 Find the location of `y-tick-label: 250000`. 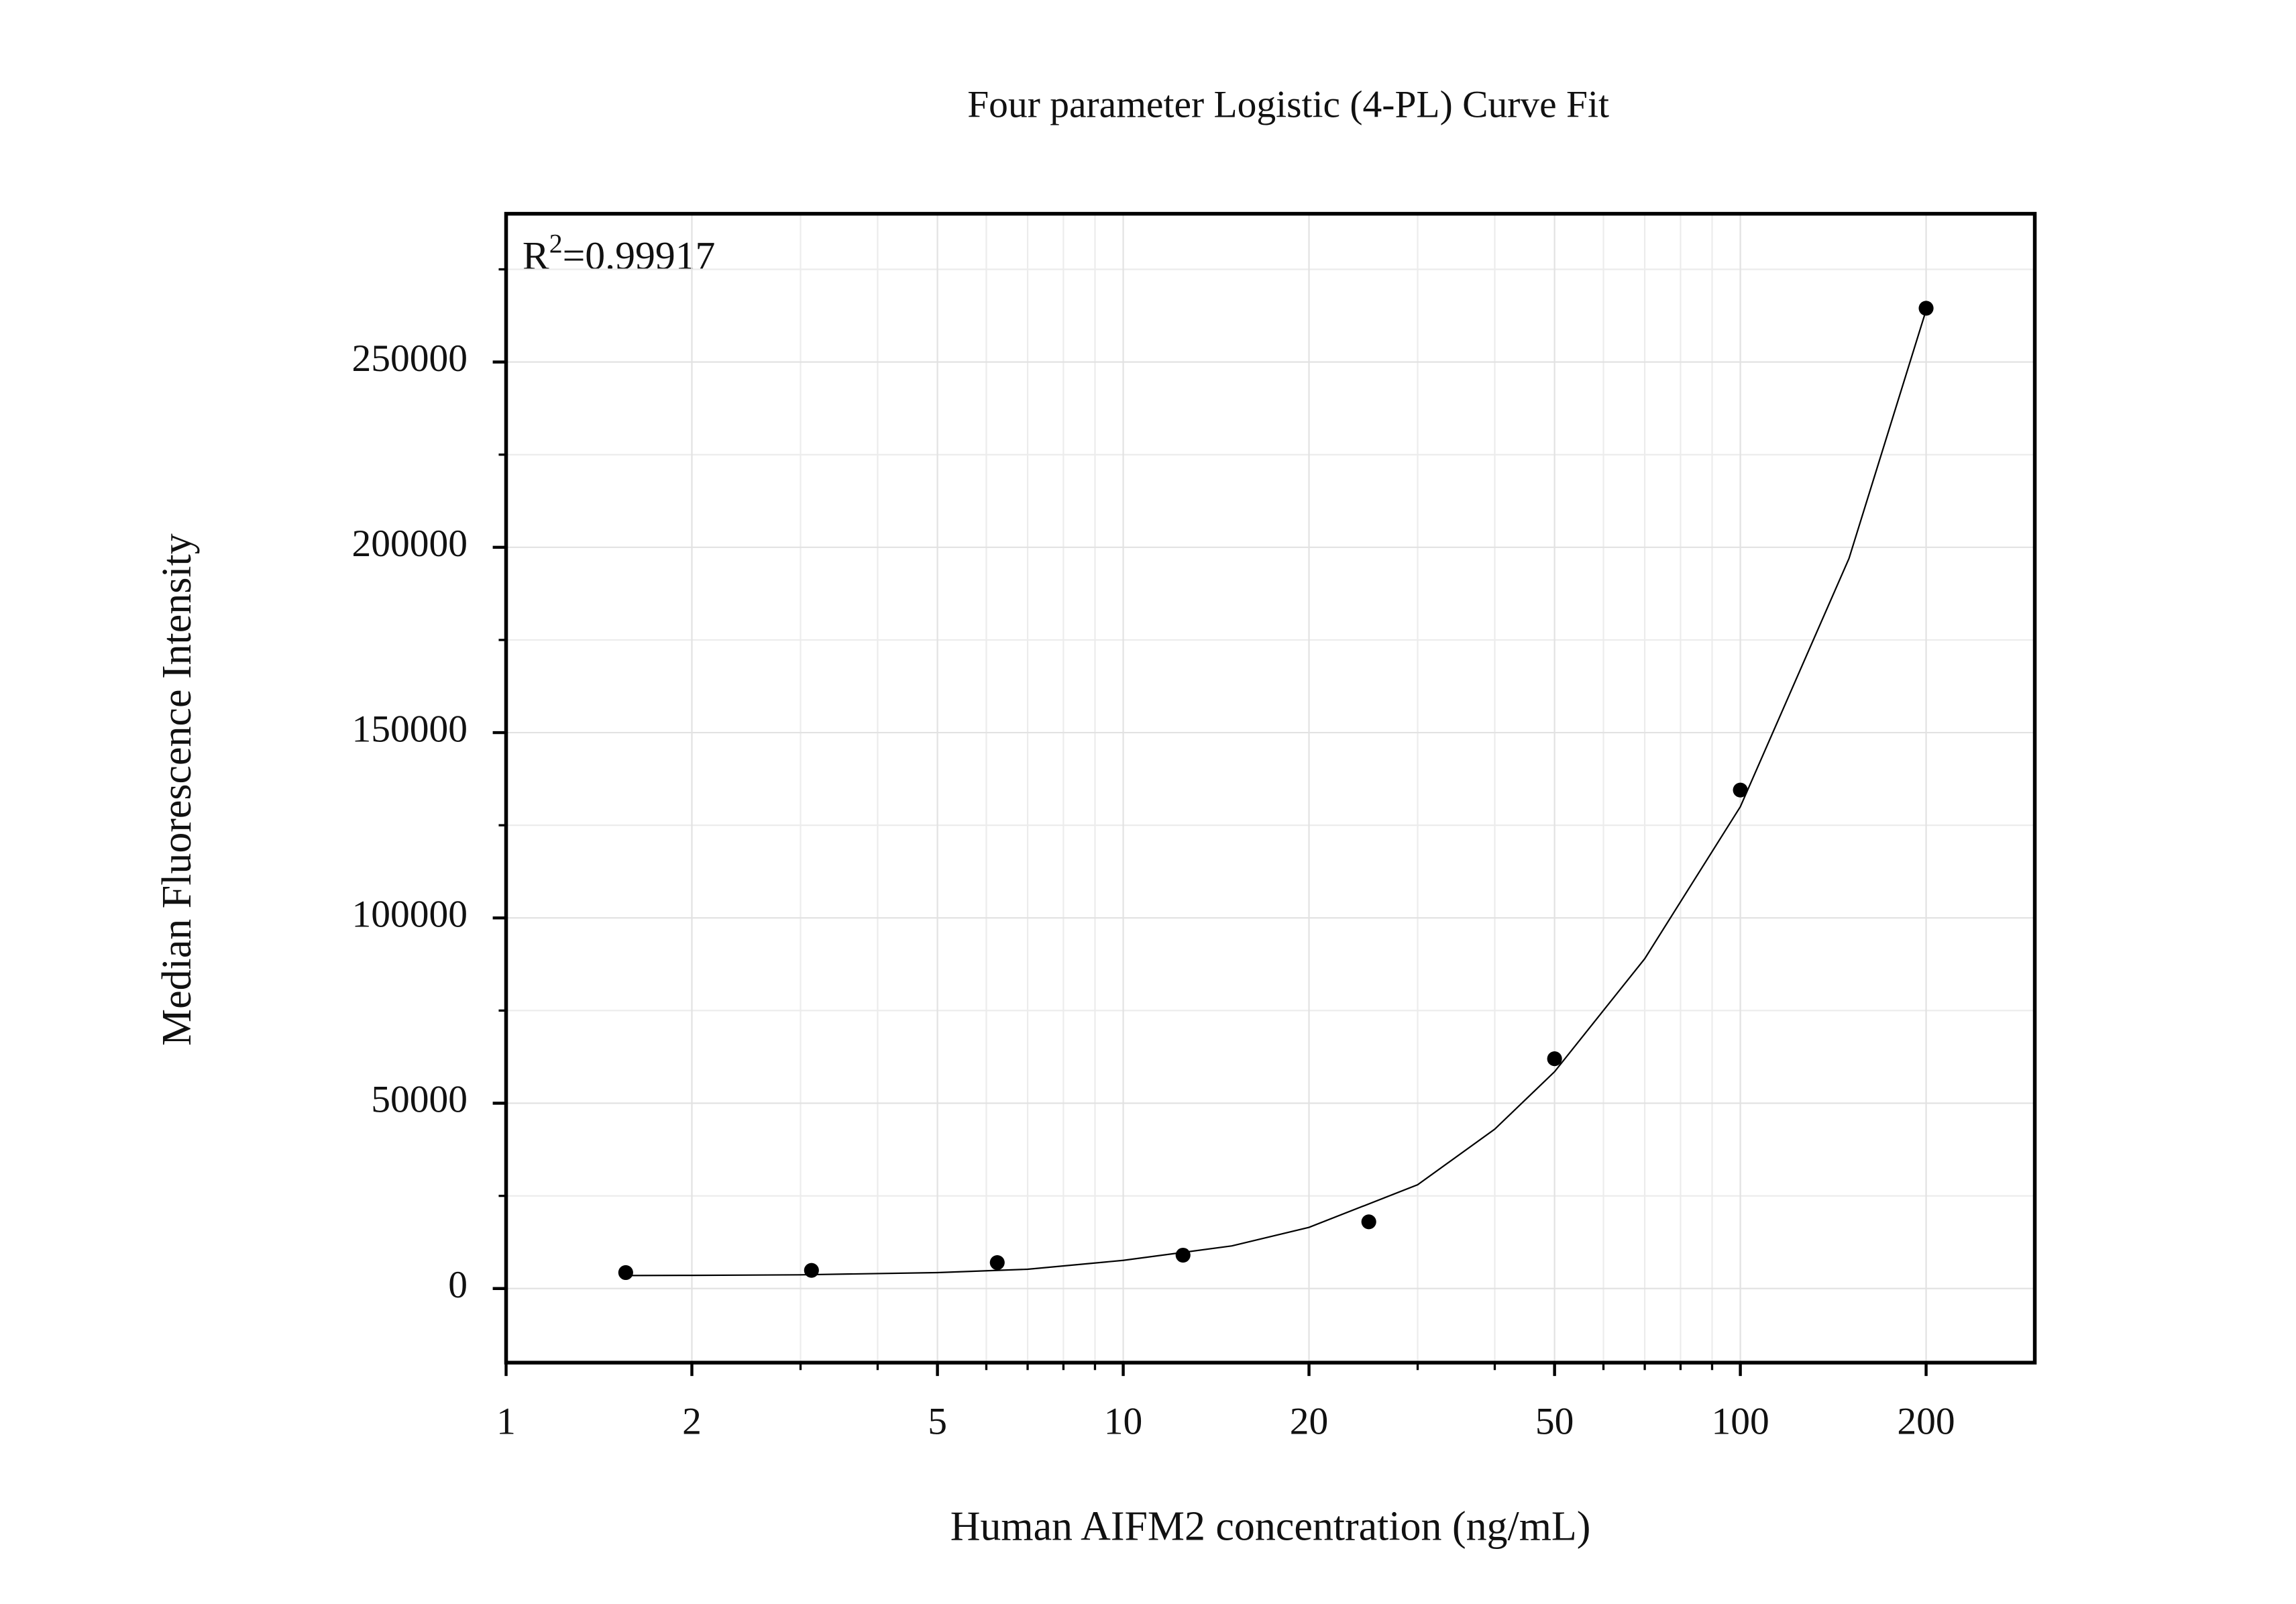

y-tick-label: 250000 is located at coordinates (409, 358).